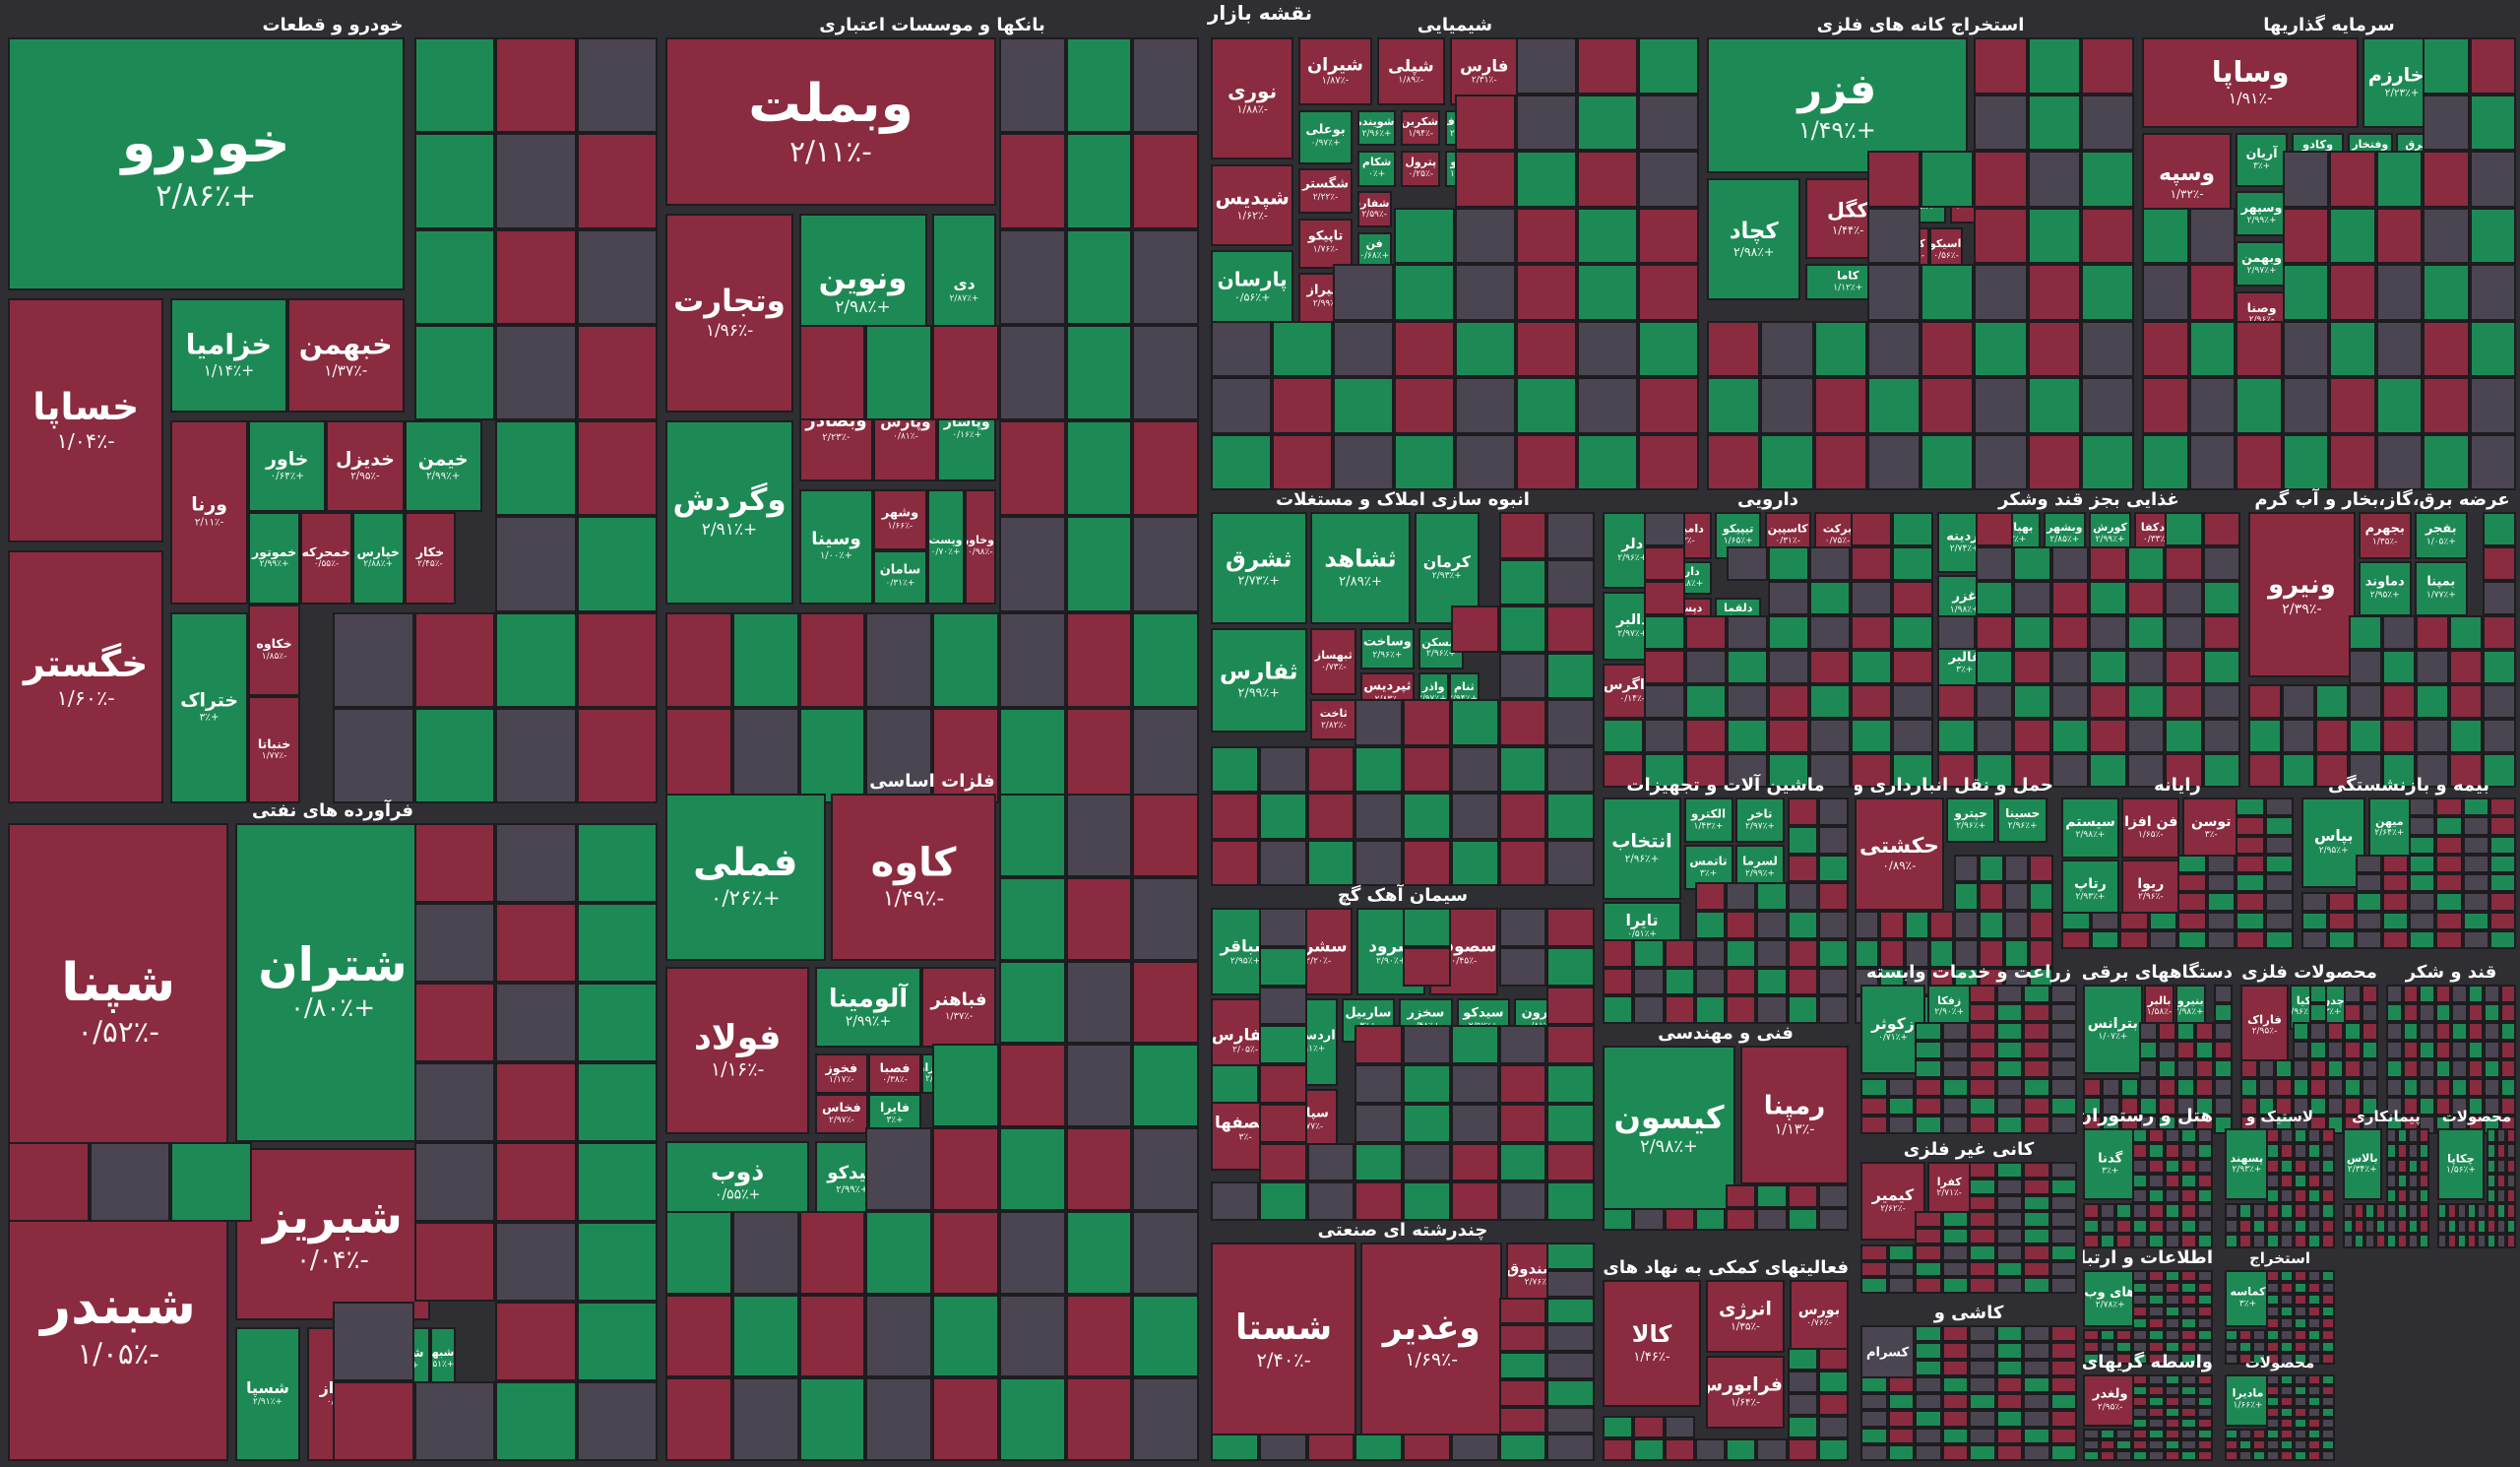  What do you see at coordinates (1899, 854) in the screenshot?
I see `stock-tile: حکشتی -۰/۸۹٪` at bounding box center [1899, 854].